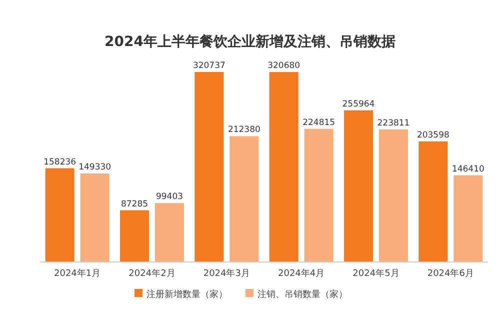 Image resolution: width=500 pixels, height=321 pixels. I want to click on data-label: 146410, so click(468, 169).